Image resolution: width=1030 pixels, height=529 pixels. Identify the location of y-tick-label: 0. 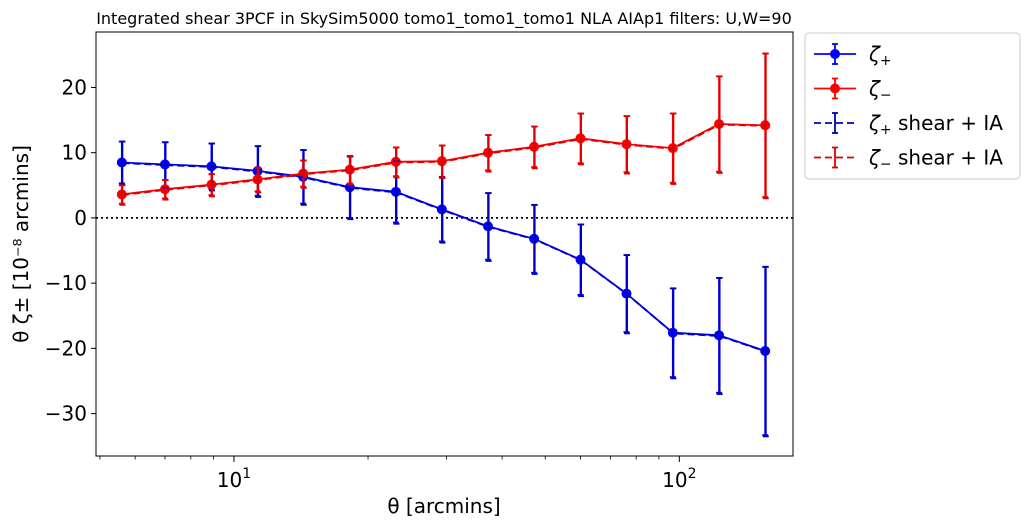
(80, 218).